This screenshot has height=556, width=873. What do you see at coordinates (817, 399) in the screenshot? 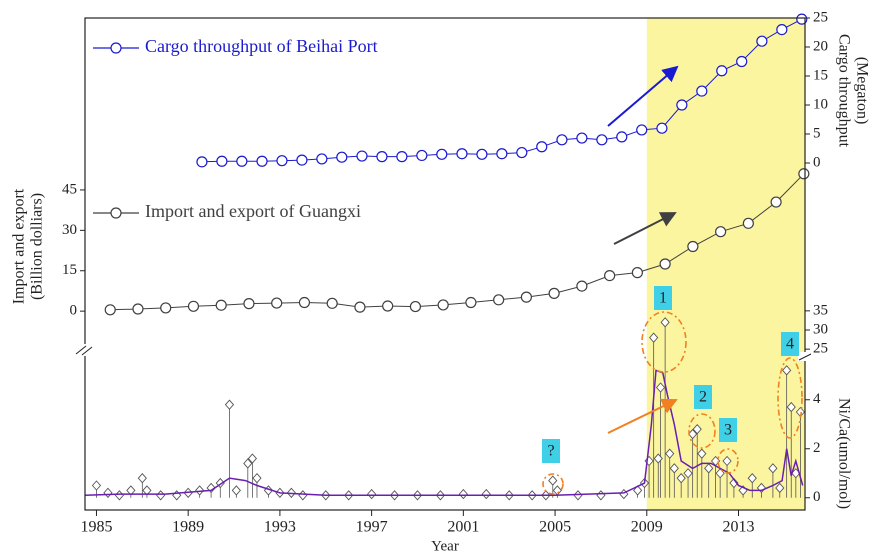
I see `y-tick-label: 4` at bounding box center [817, 399].